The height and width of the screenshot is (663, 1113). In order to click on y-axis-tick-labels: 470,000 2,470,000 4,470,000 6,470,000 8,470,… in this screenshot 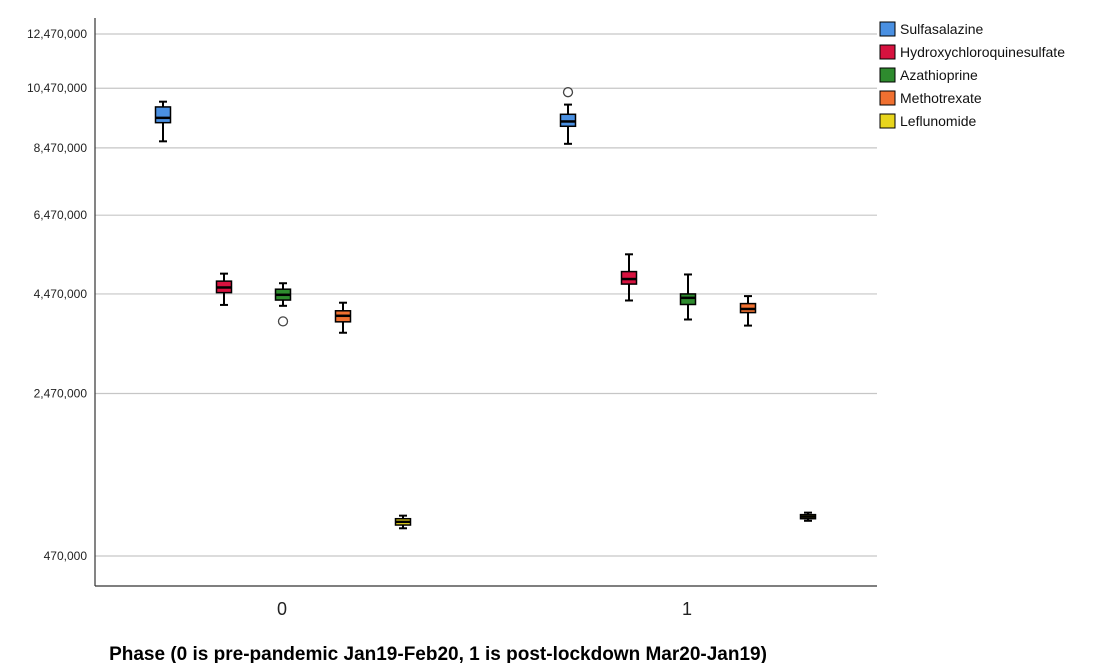, I will do `click(57, 295)`.